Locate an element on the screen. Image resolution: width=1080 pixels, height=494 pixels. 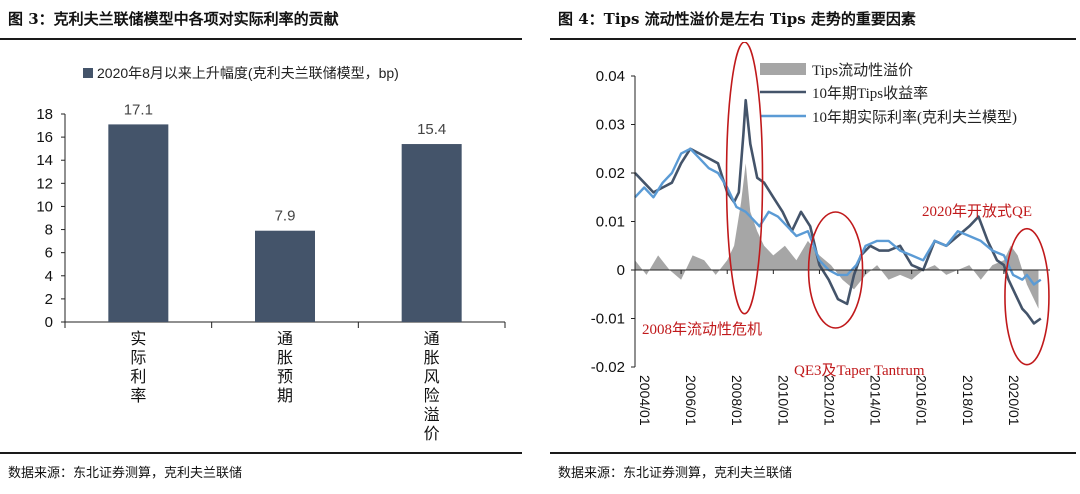
x-tick-label: 2006/01 is located at coordinates (691, 400).